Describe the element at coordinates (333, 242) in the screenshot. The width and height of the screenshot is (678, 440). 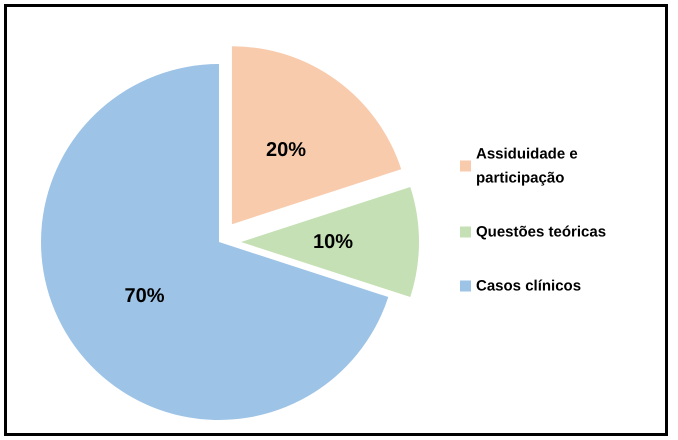
I see `data-label: 10%` at that location.